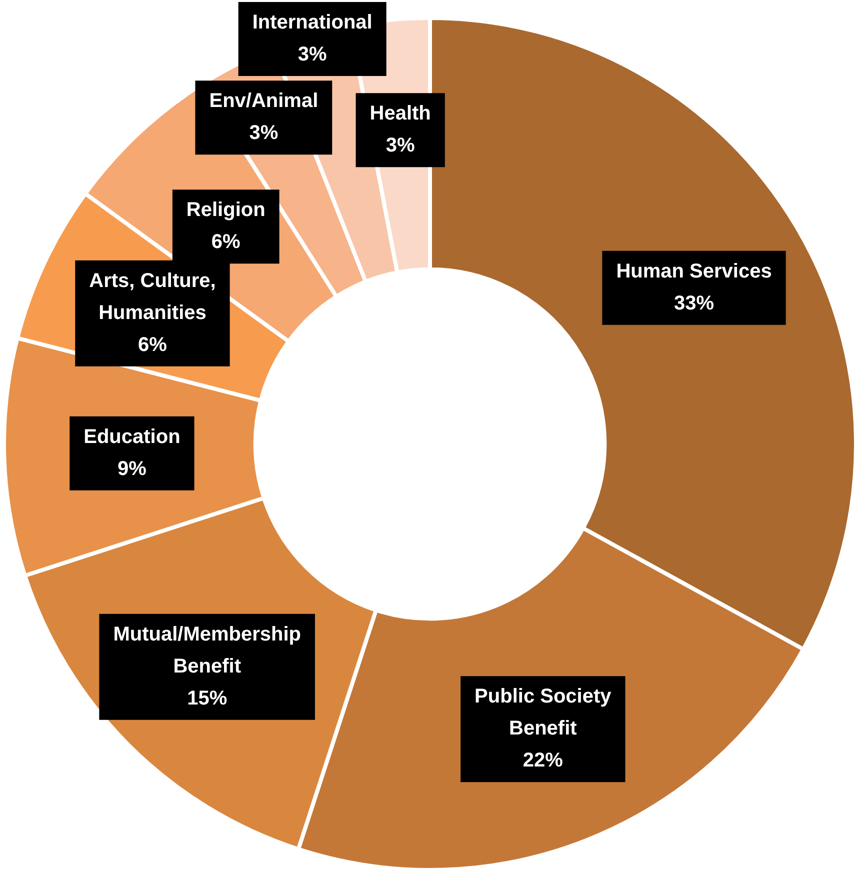 The height and width of the screenshot is (888, 860). Describe the element at coordinates (152, 297) in the screenshot. I see `slice-label: Arts, Culture, Humanities` at that location.